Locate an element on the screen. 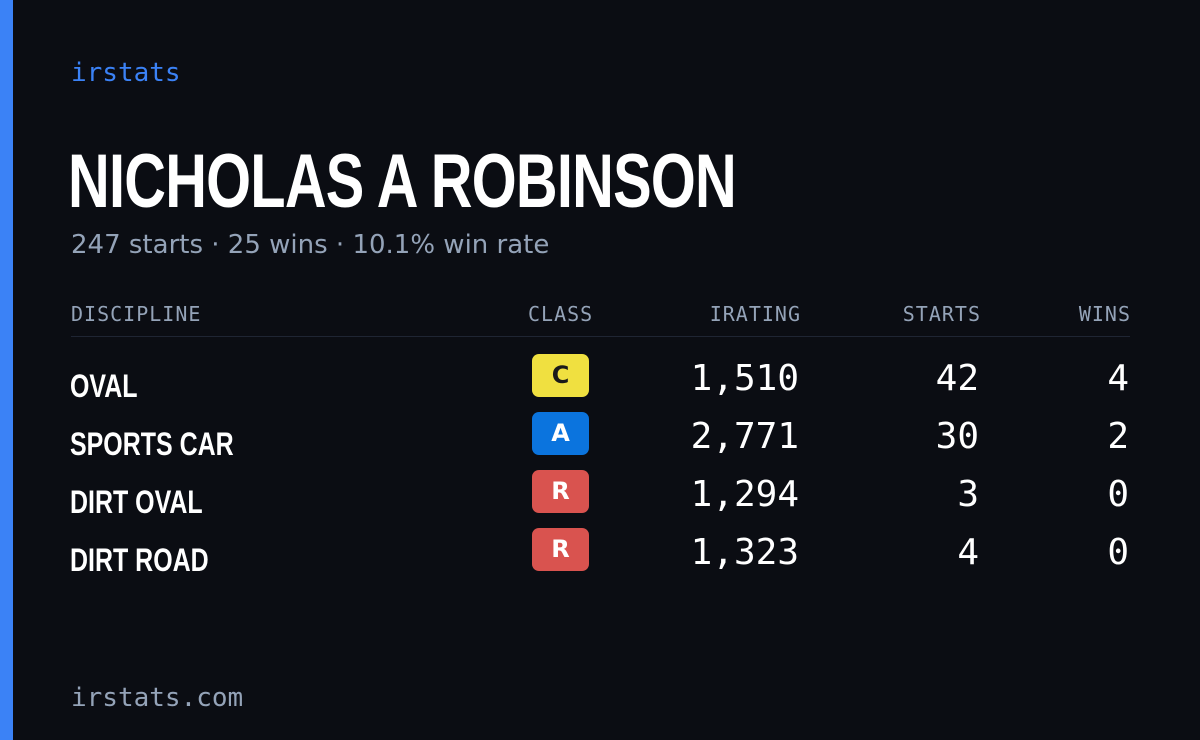 The height and width of the screenshot is (740, 1200). starts-value: 4 is located at coordinates (968, 552).